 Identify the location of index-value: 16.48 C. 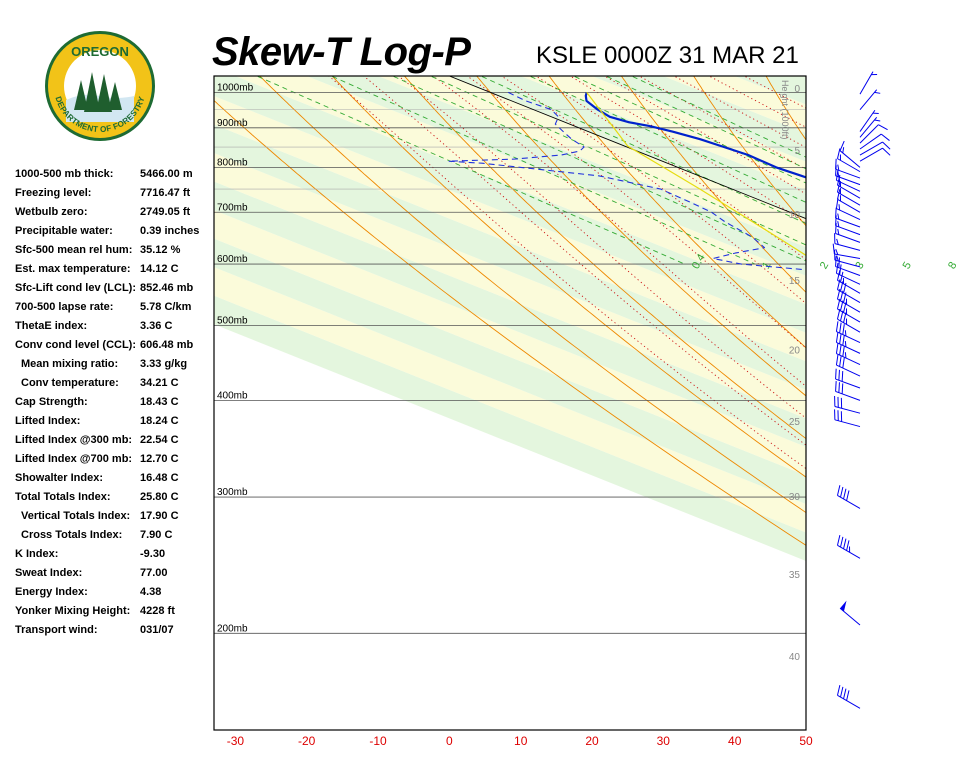
(159, 478).